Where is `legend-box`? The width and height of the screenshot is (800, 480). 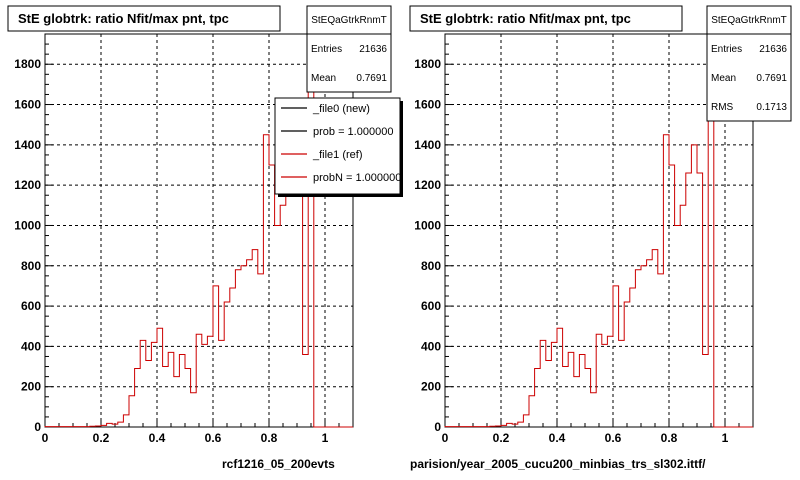 legend-box is located at coordinates (337, 146).